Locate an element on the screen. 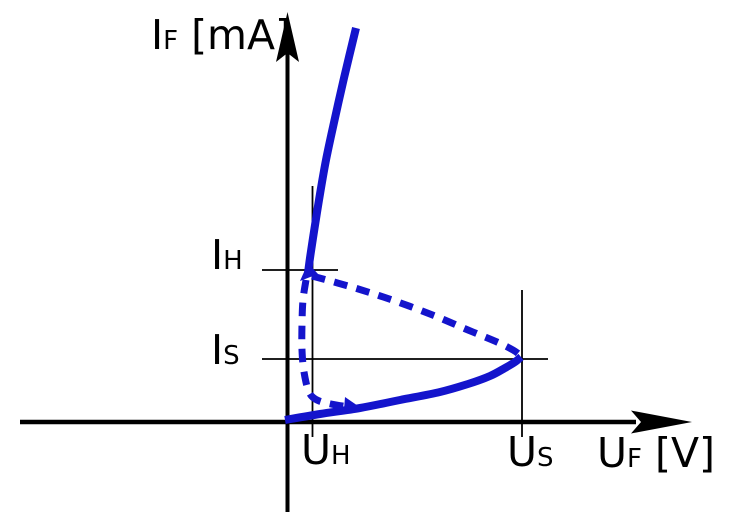 The image size is (731, 512). switching-current-symbol: I is located at coordinates (217, 350).